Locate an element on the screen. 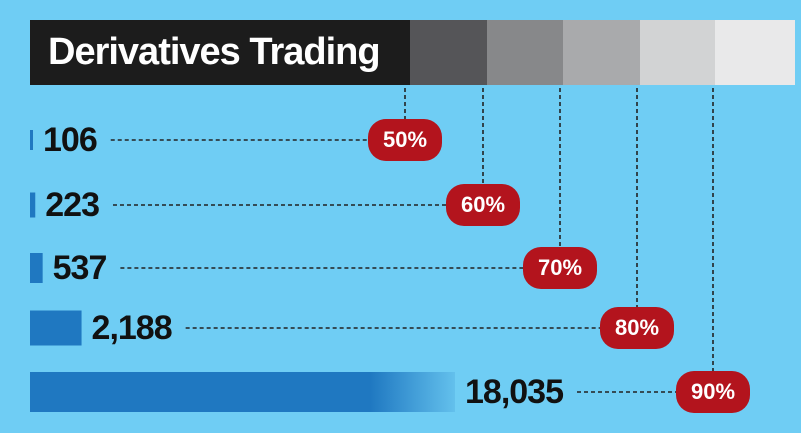 The image size is (801, 433). value-label: 2,188 is located at coordinates (132, 328).